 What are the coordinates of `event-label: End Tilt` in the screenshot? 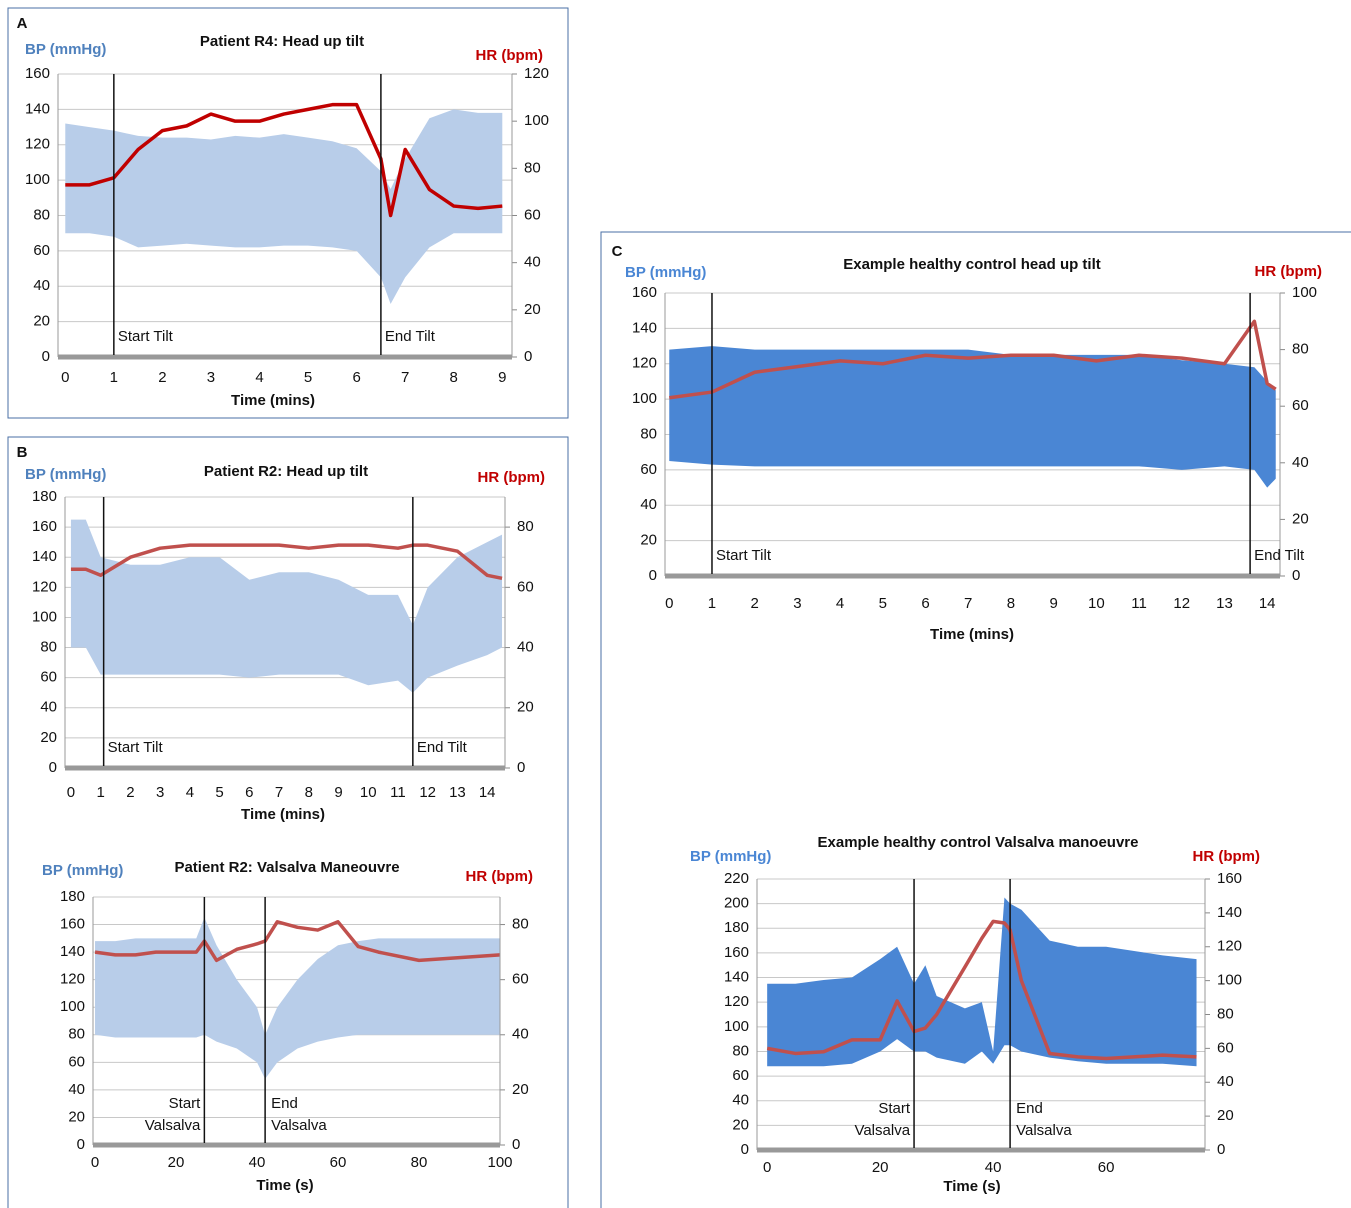 It's located at (1279, 555).